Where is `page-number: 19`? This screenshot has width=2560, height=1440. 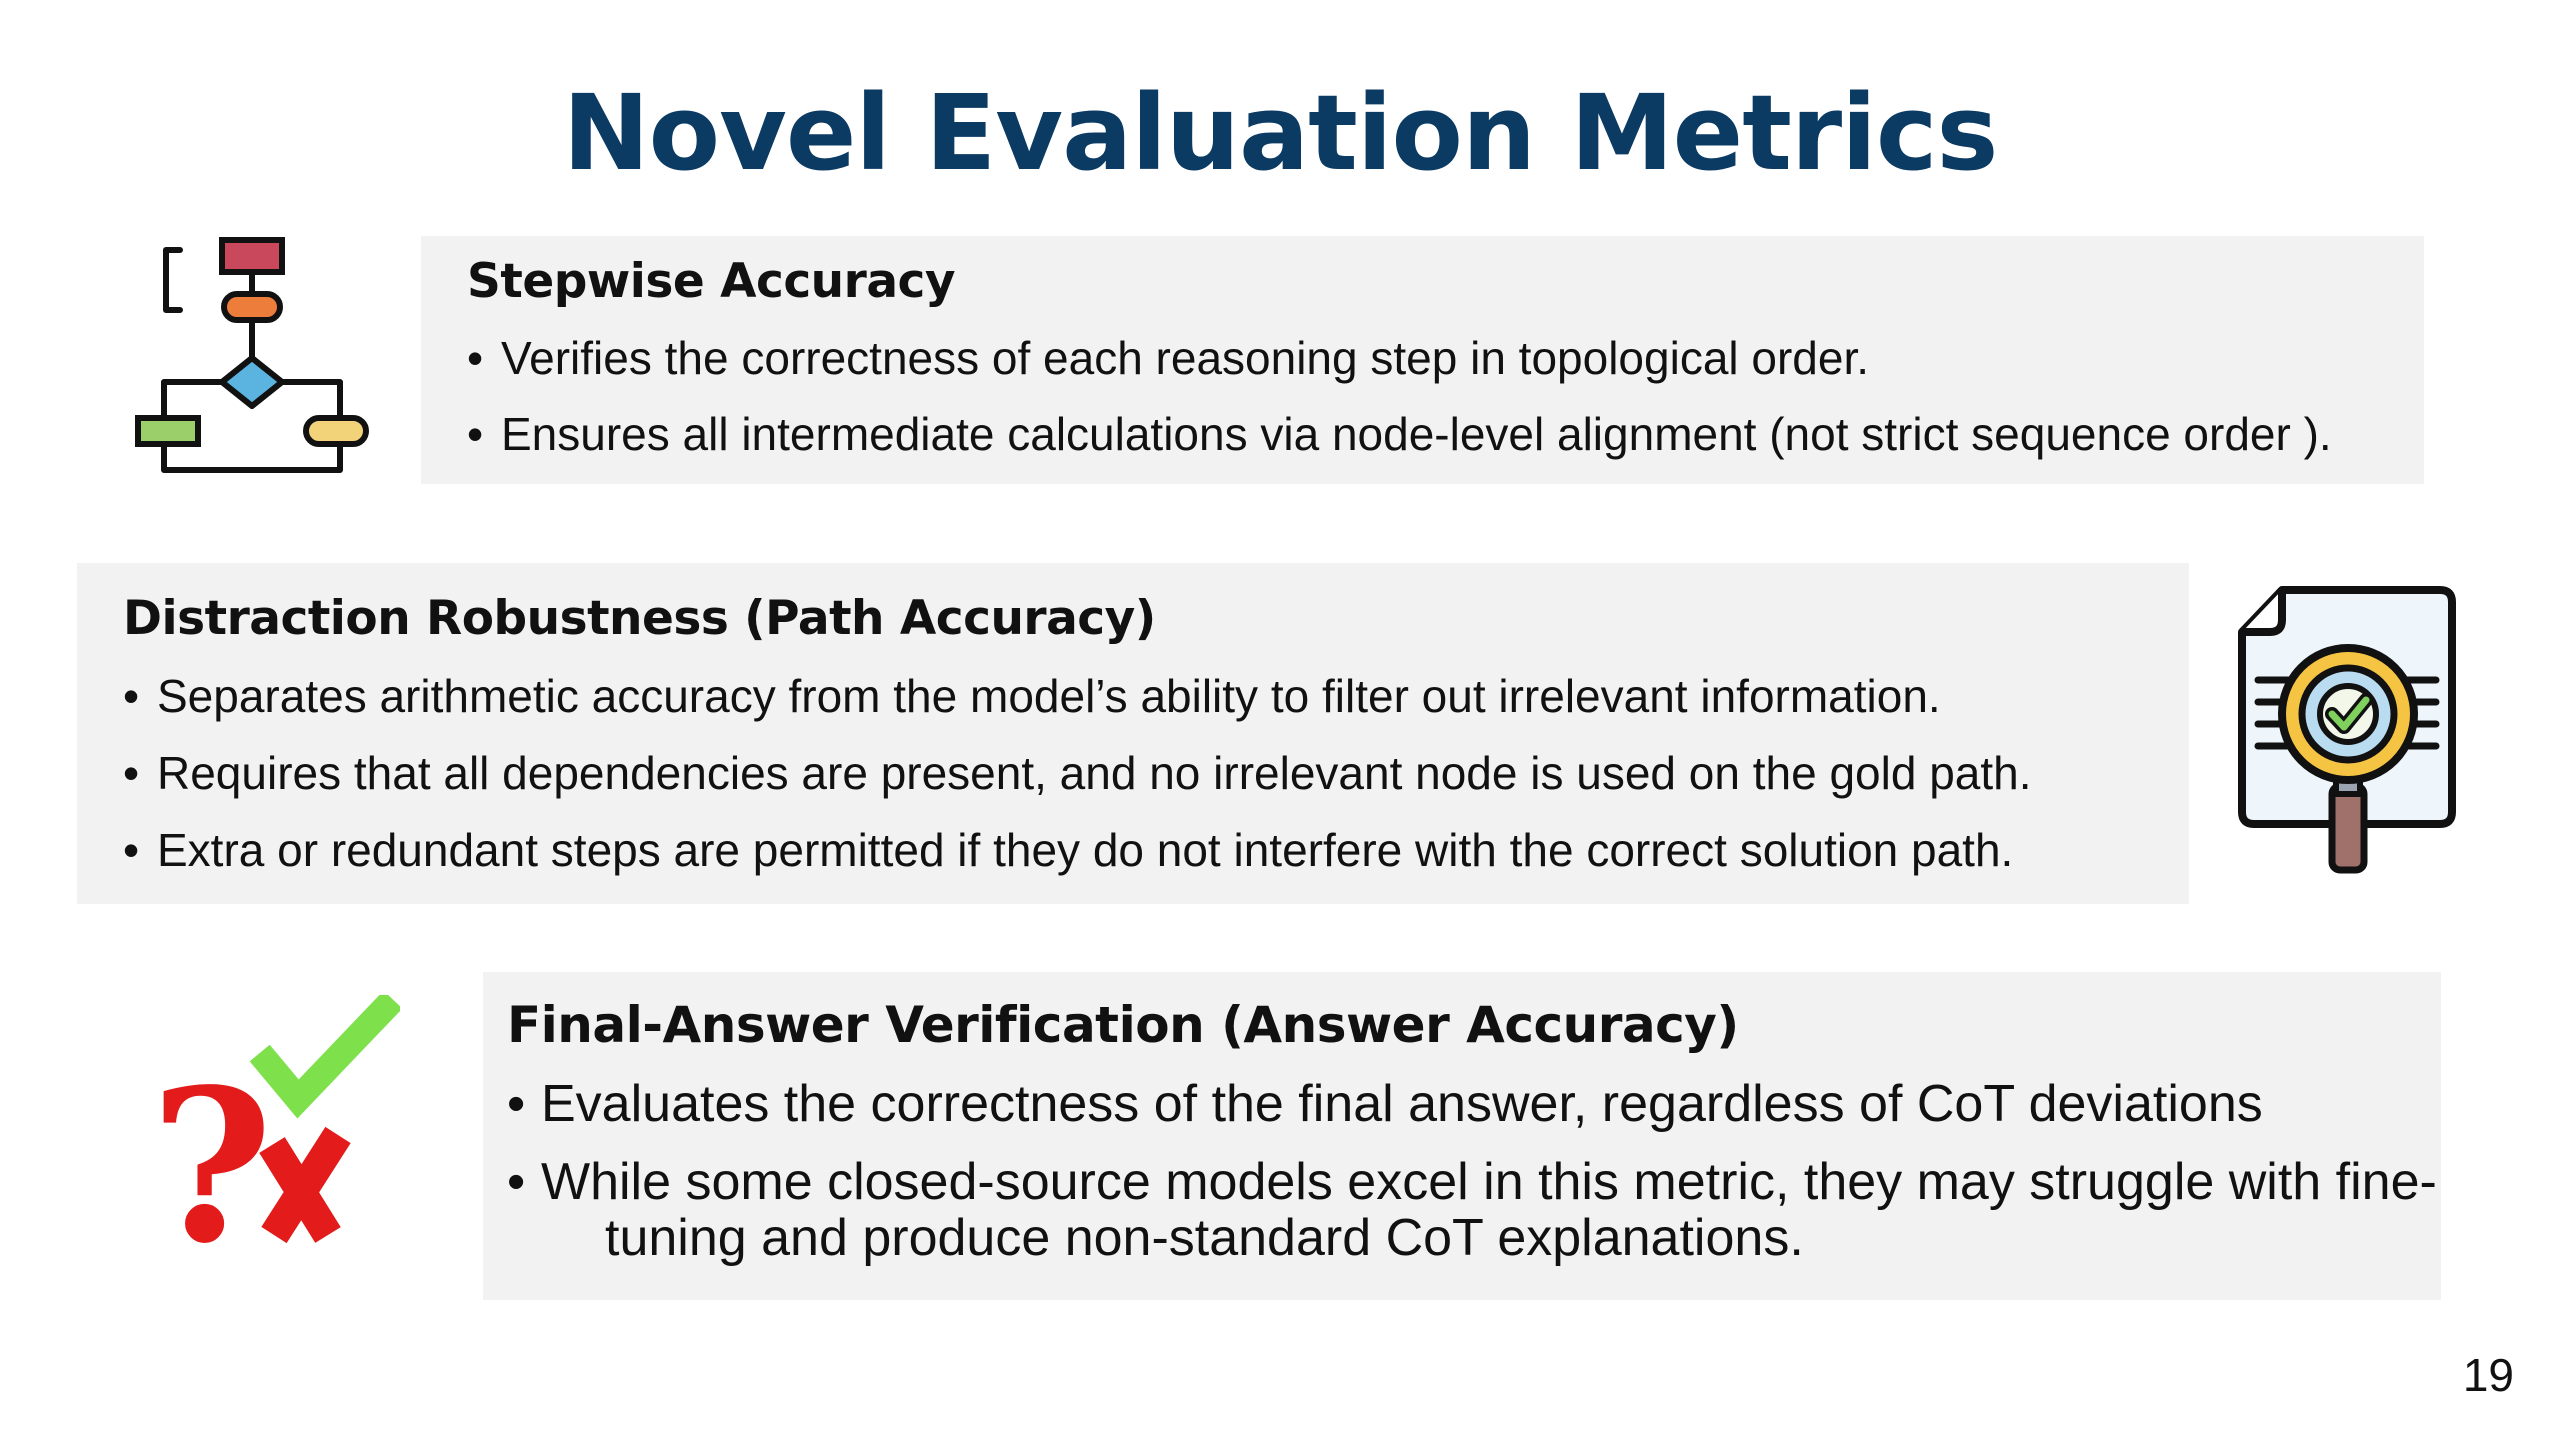
page-number: 19 is located at coordinates (2488, 1375).